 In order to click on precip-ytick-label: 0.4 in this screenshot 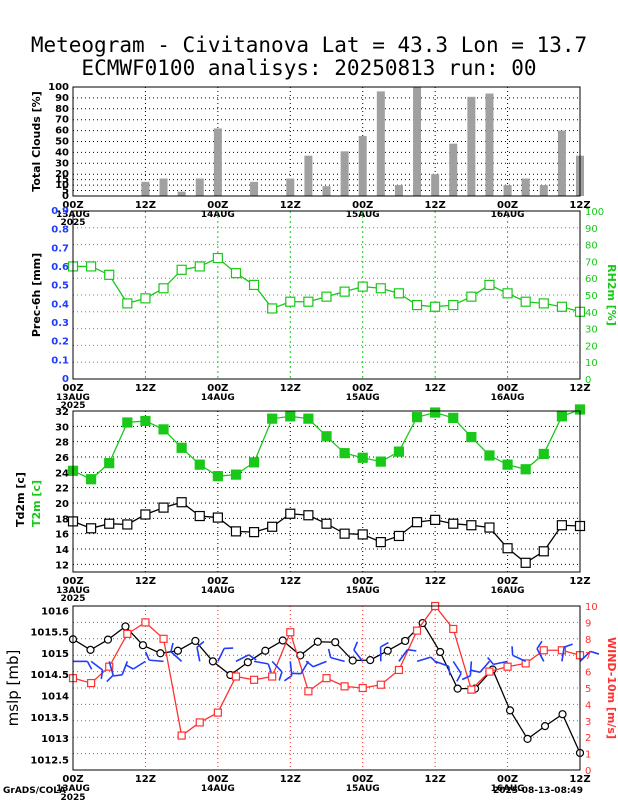, I will do `click(60, 304)`.